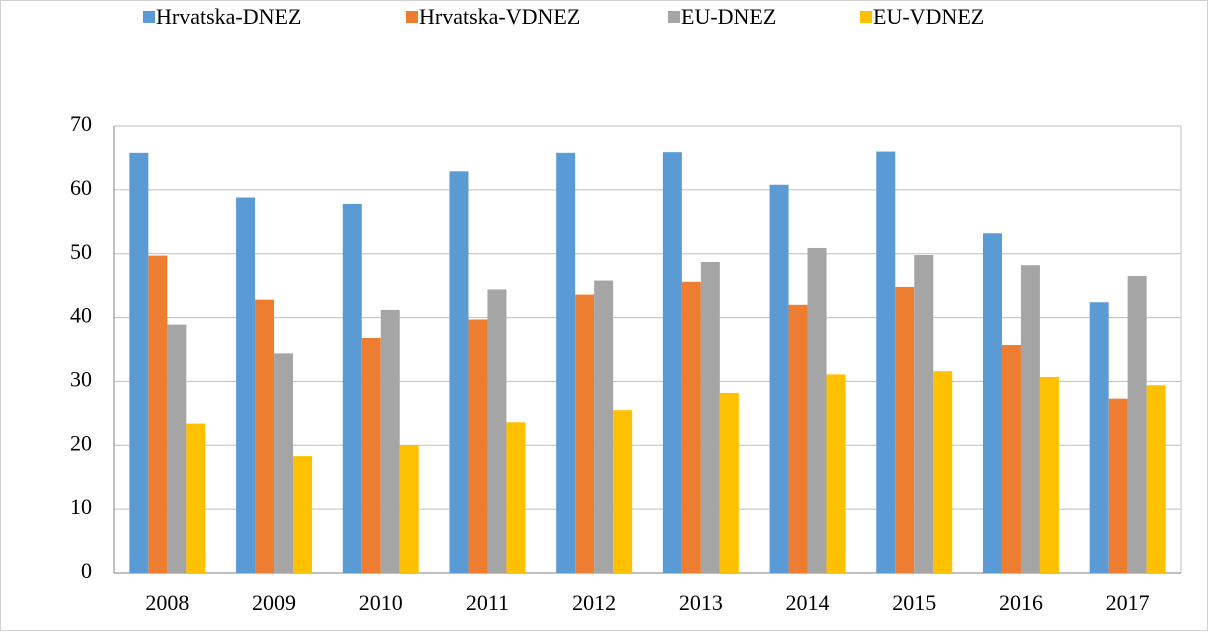  Describe the element at coordinates (81, 442) in the screenshot. I see `y-tick-label: 20` at that location.